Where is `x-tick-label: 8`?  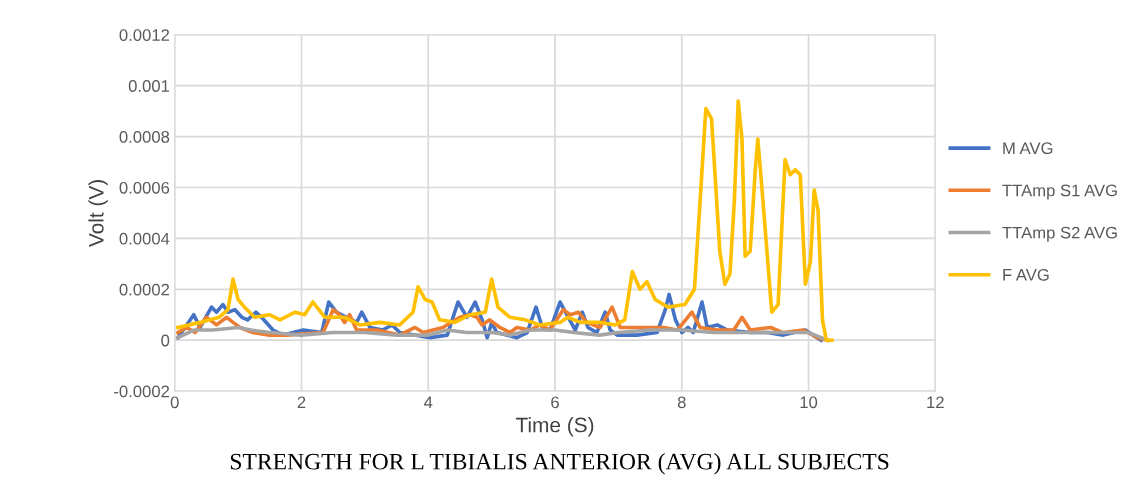
x-tick-label: 8 is located at coordinates (681, 402).